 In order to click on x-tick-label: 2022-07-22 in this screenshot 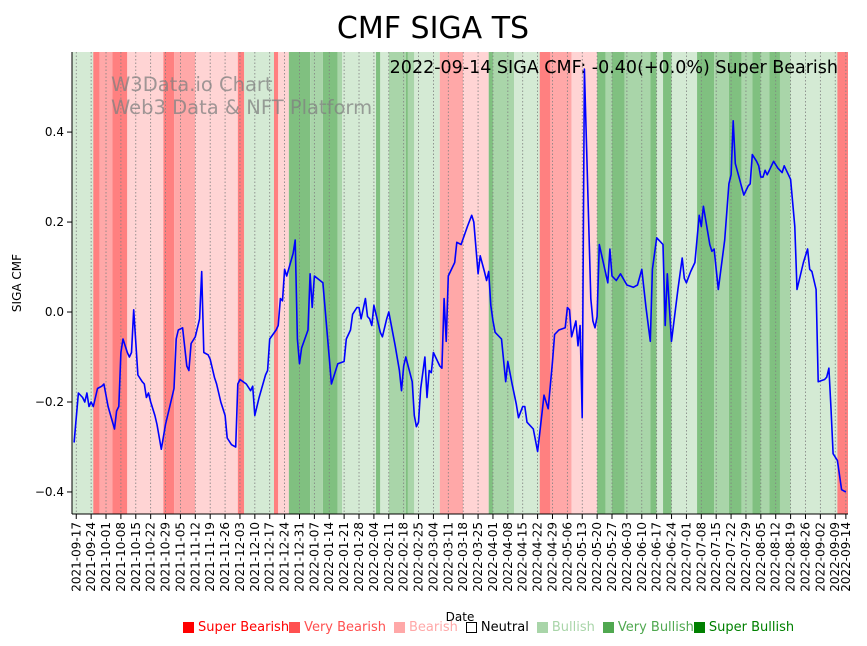, I will do `click(731, 557)`.